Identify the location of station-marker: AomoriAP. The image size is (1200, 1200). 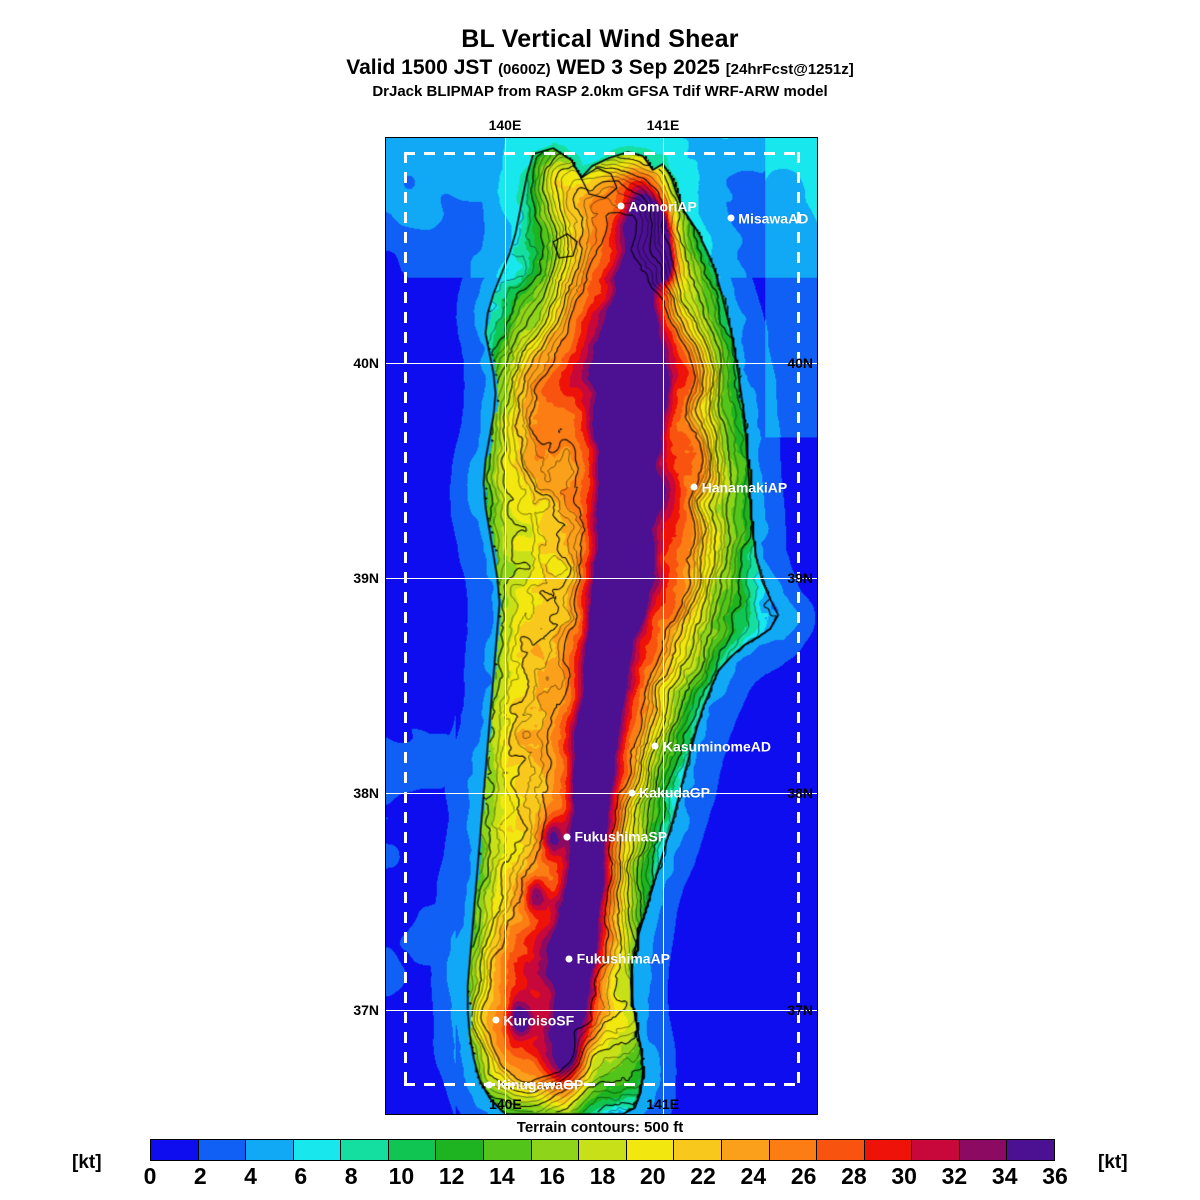
(657, 206).